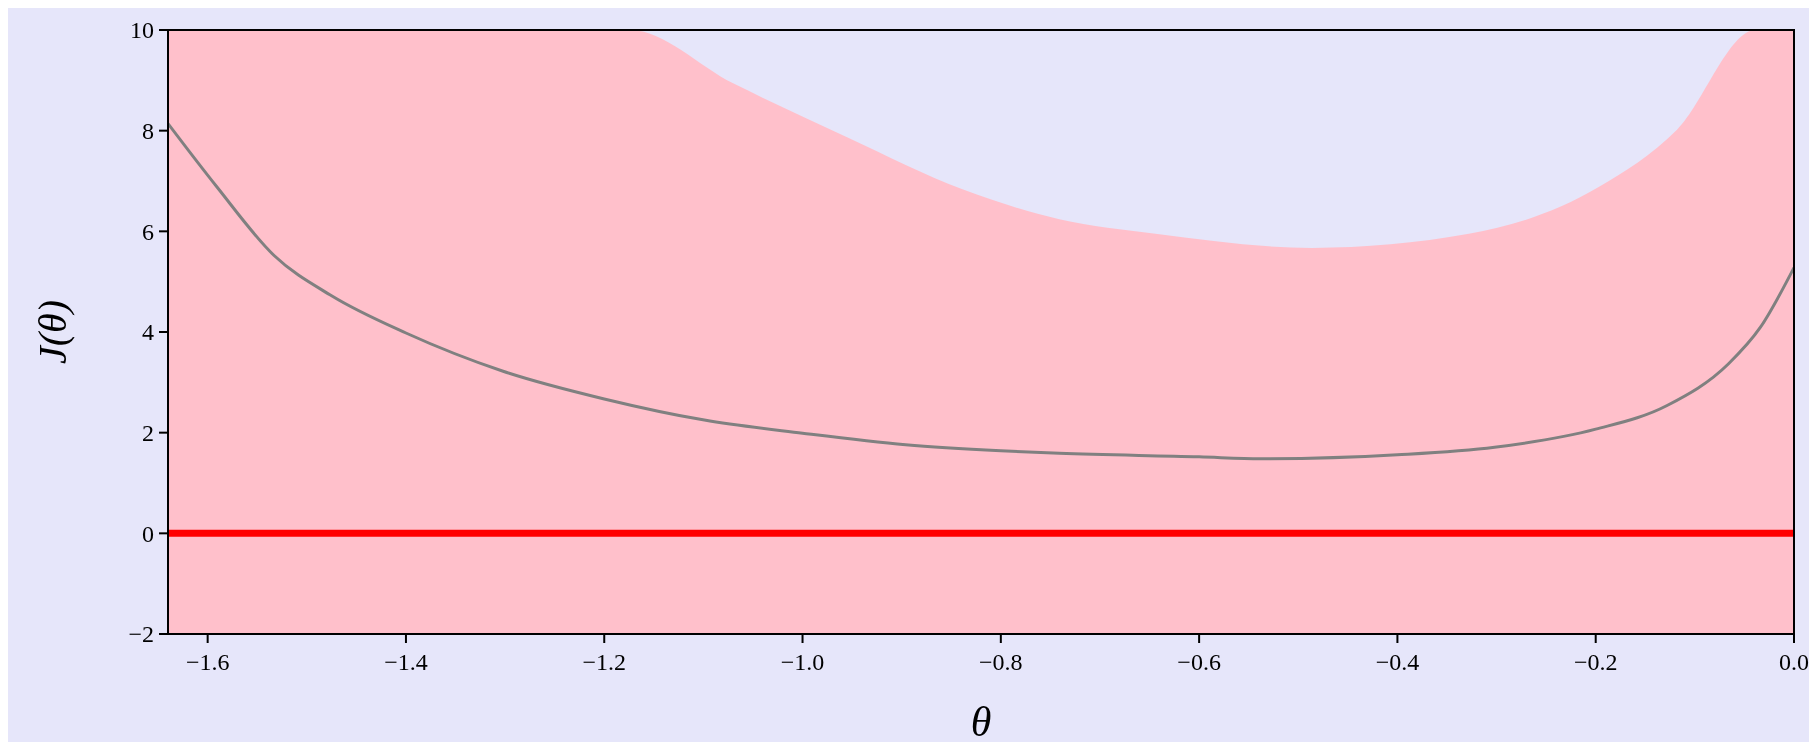 Image resolution: width=1817 pixels, height=750 pixels. What do you see at coordinates (148, 131) in the screenshot?
I see `y-tick-label: 8` at bounding box center [148, 131].